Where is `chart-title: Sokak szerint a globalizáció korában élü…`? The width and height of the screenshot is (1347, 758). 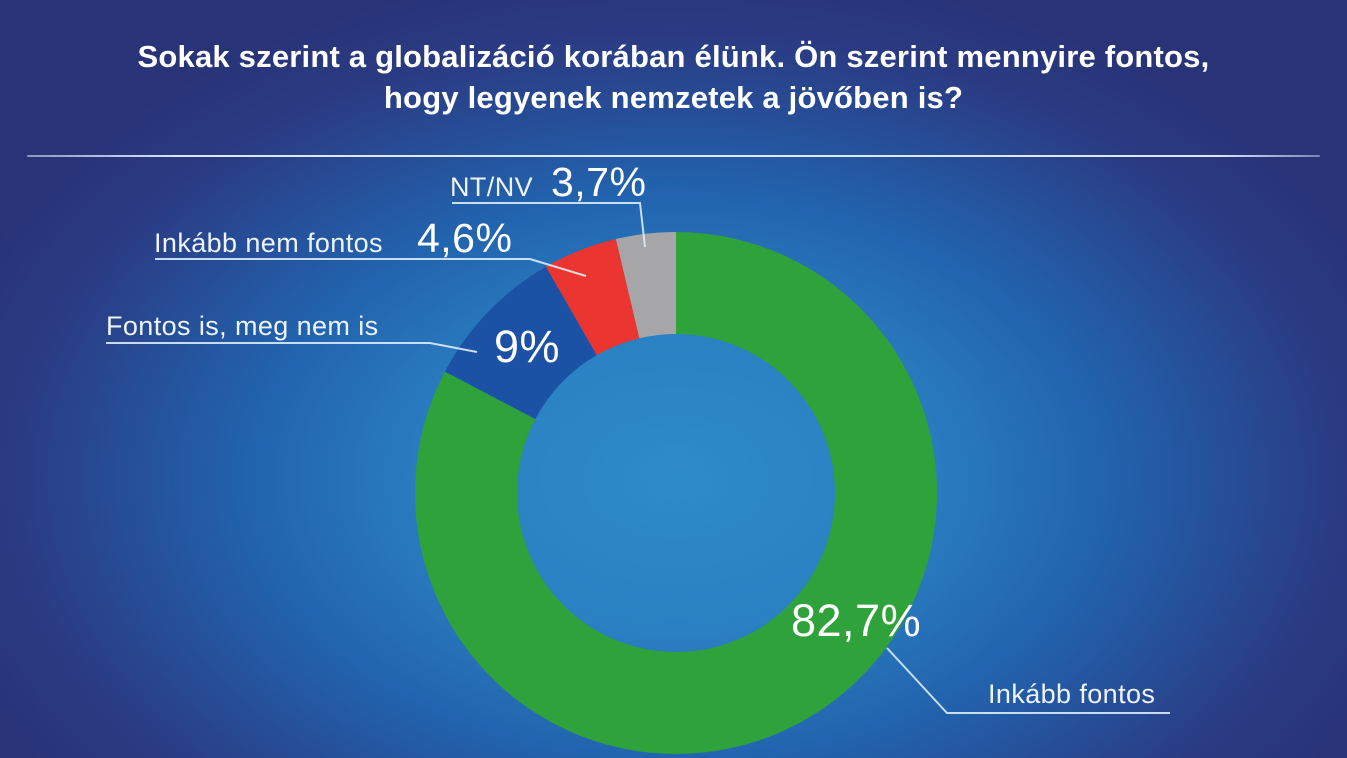 chart-title: Sokak szerint a globalizáció korában élü… is located at coordinates (673, 77).